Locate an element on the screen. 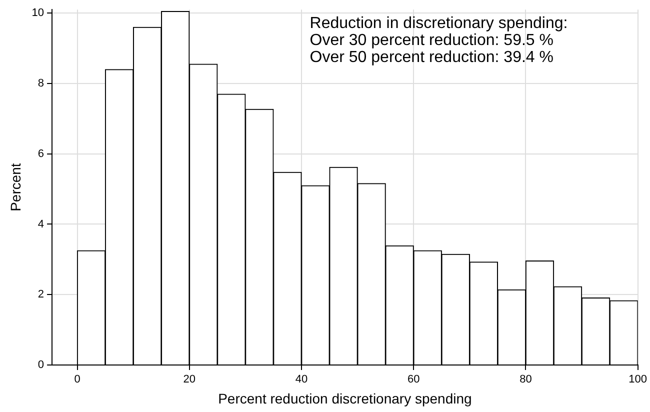 This screenshot has height=412, width=650. annotation: Over 30 percent reduction: 59.5 % is located at coordinates (432, 41).